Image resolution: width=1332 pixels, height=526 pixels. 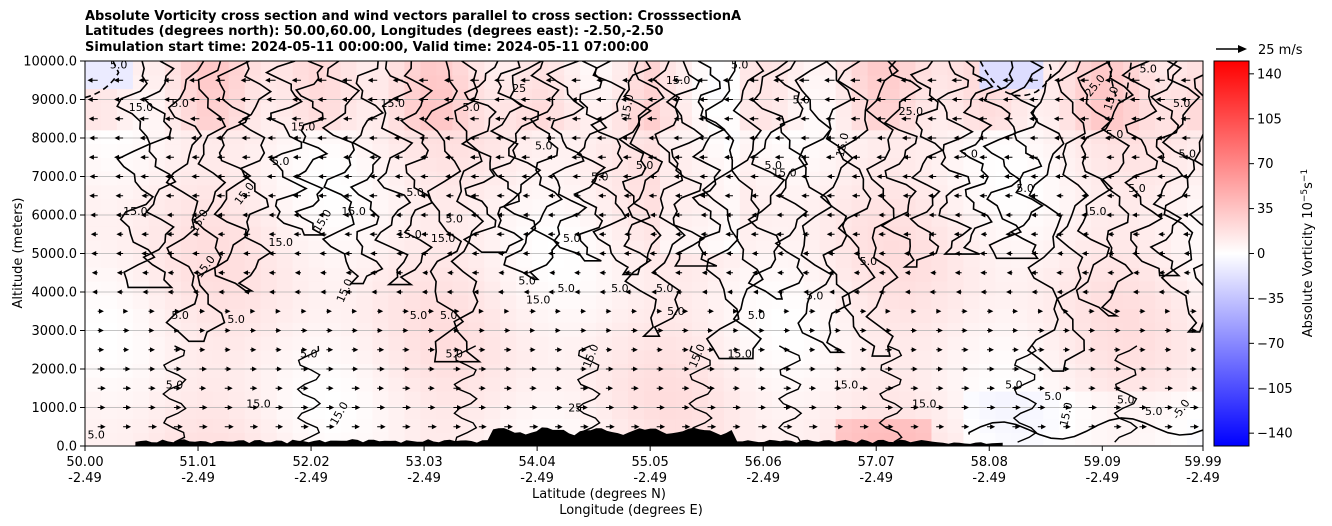 I want to click on x-tick-label-lat: 57.07, so click(x=876, y=462).